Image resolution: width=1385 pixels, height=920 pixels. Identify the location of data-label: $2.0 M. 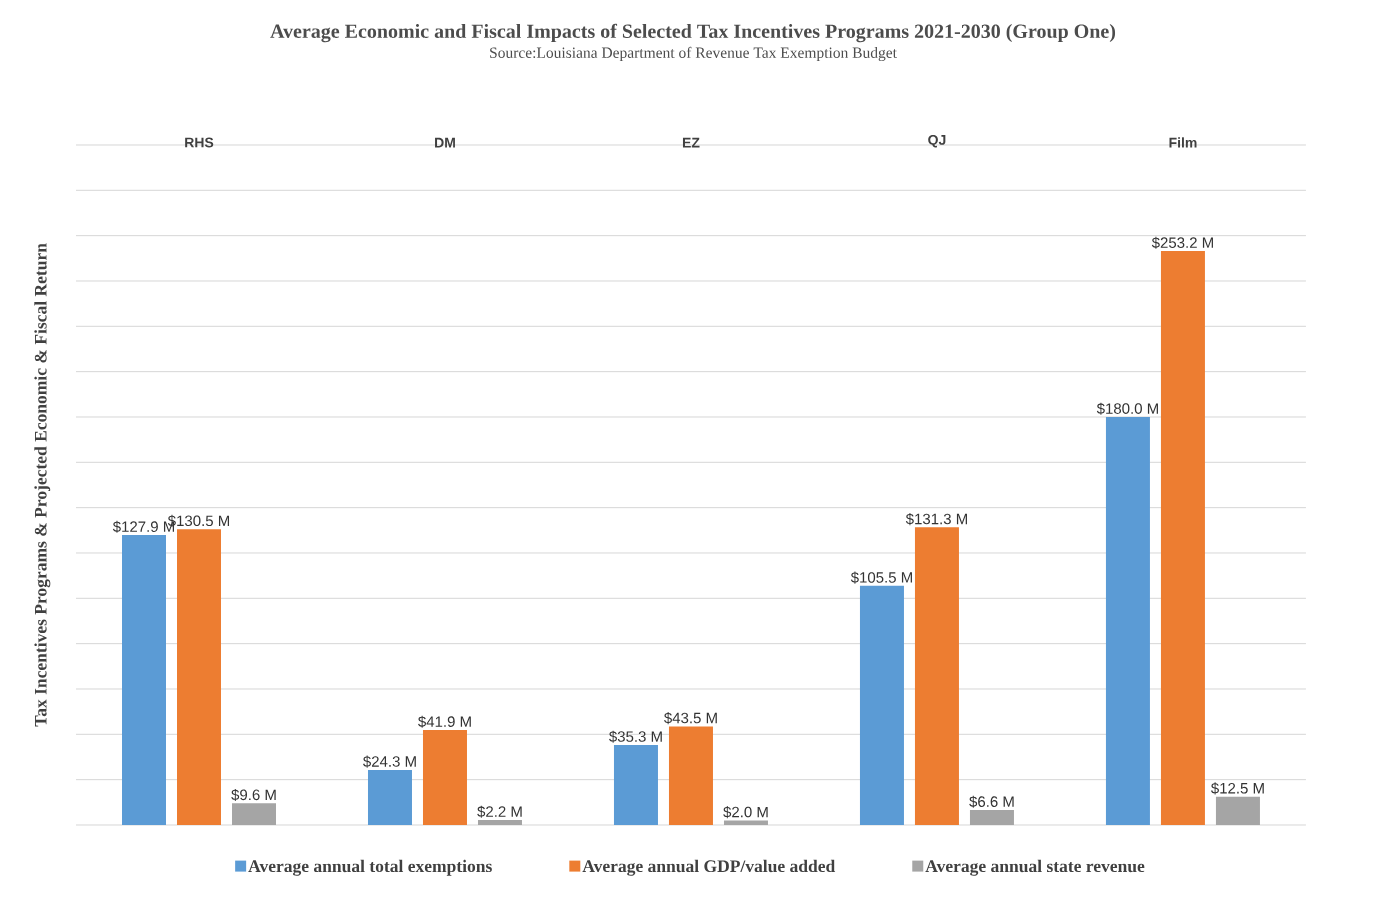
(745, 812).